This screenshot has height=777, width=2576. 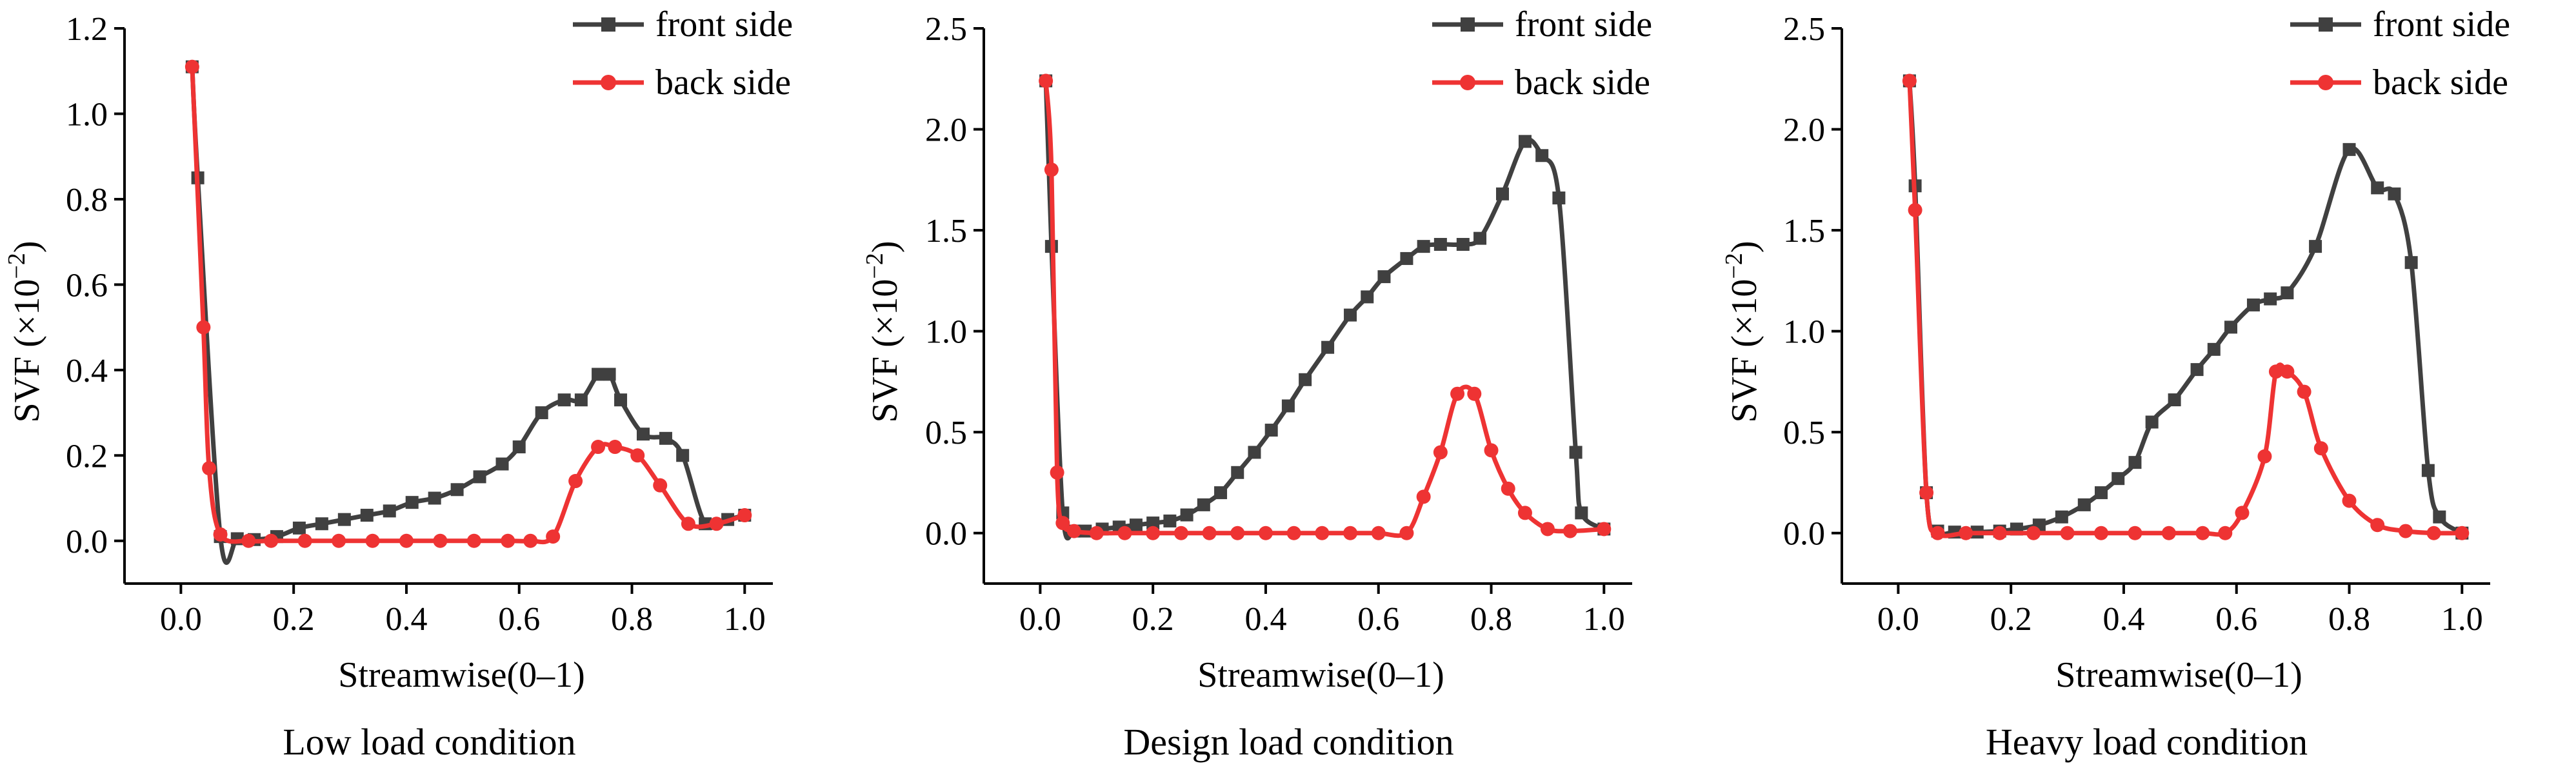 I want to click on panel-caption: Heavy load condition, so click(x=2147, y=742).